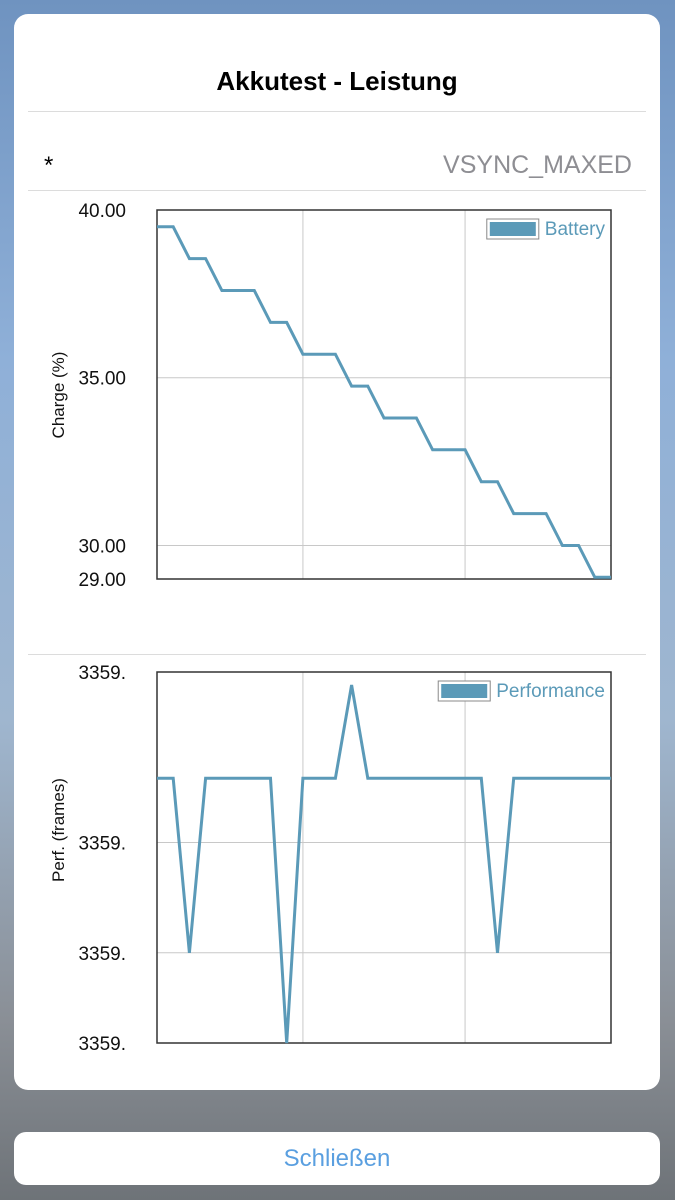 The height and width of the screenshot is (1200, 675). I want to click on row-value: VSYNC_MAXED, so click(537, 165).